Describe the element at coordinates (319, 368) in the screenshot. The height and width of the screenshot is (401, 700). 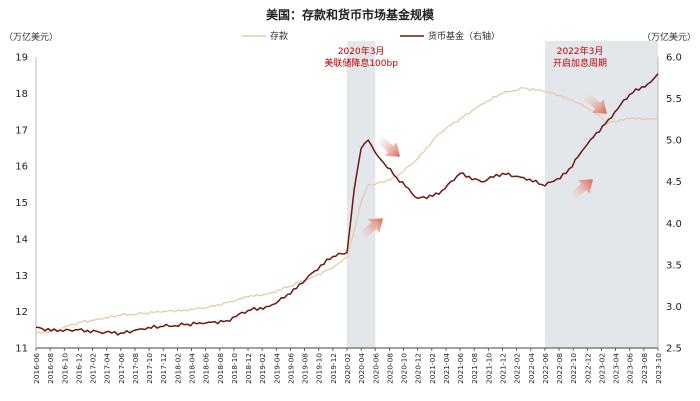
I see `x-tick-label: 2019-10` at that location.